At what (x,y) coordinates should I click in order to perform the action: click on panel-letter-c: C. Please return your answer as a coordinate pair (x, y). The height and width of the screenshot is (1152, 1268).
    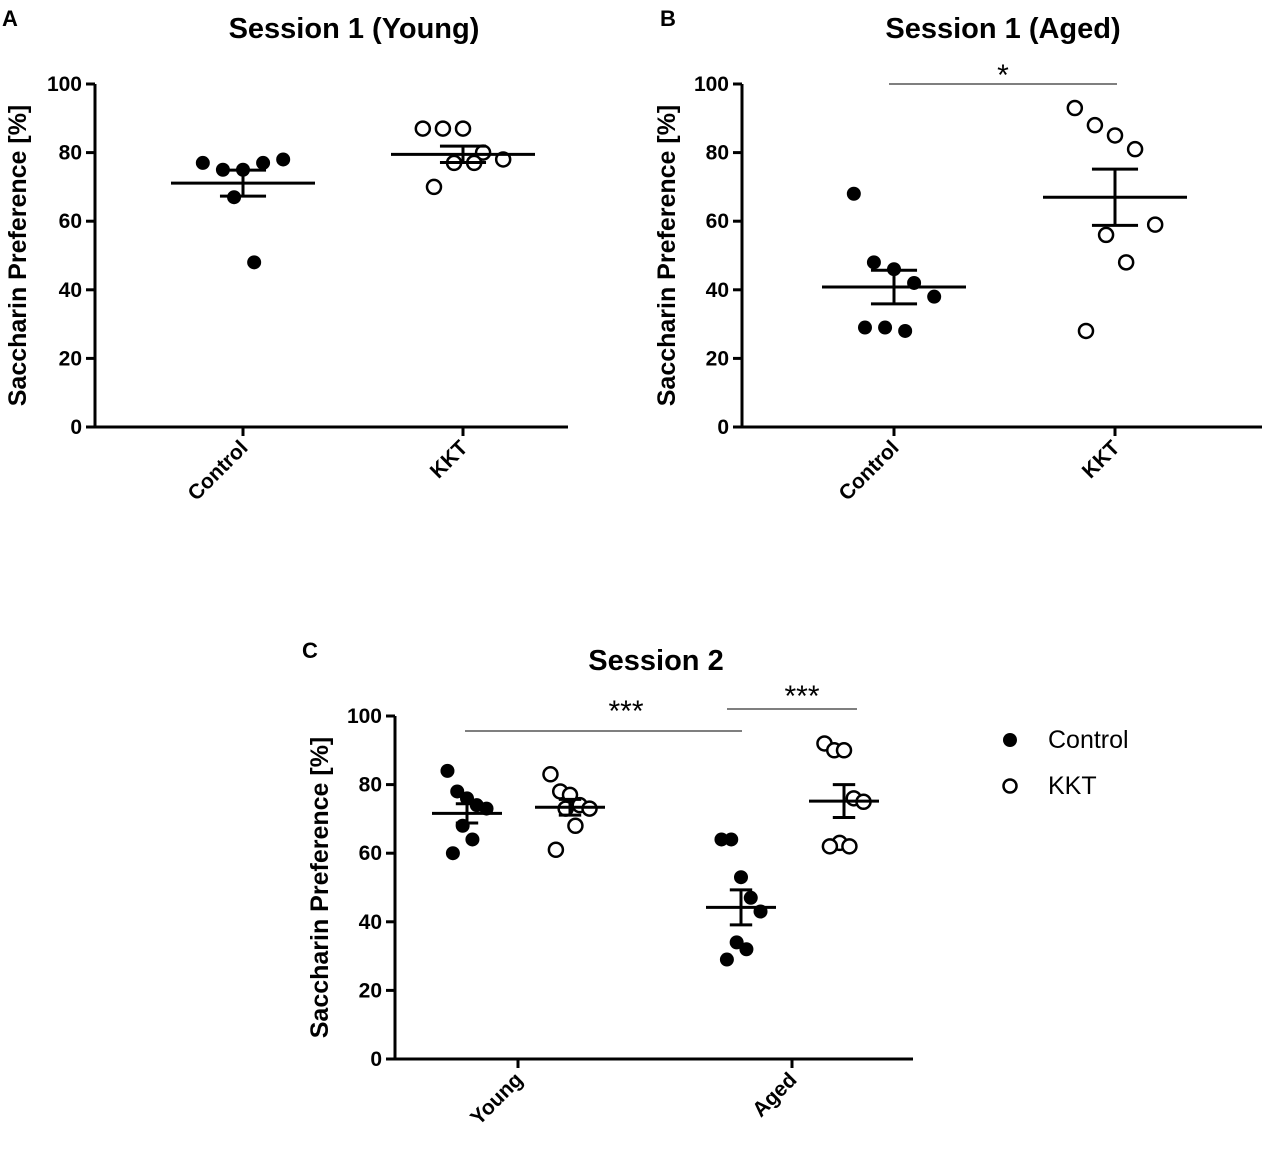
    Looking at the image, I should click on (310, 650).